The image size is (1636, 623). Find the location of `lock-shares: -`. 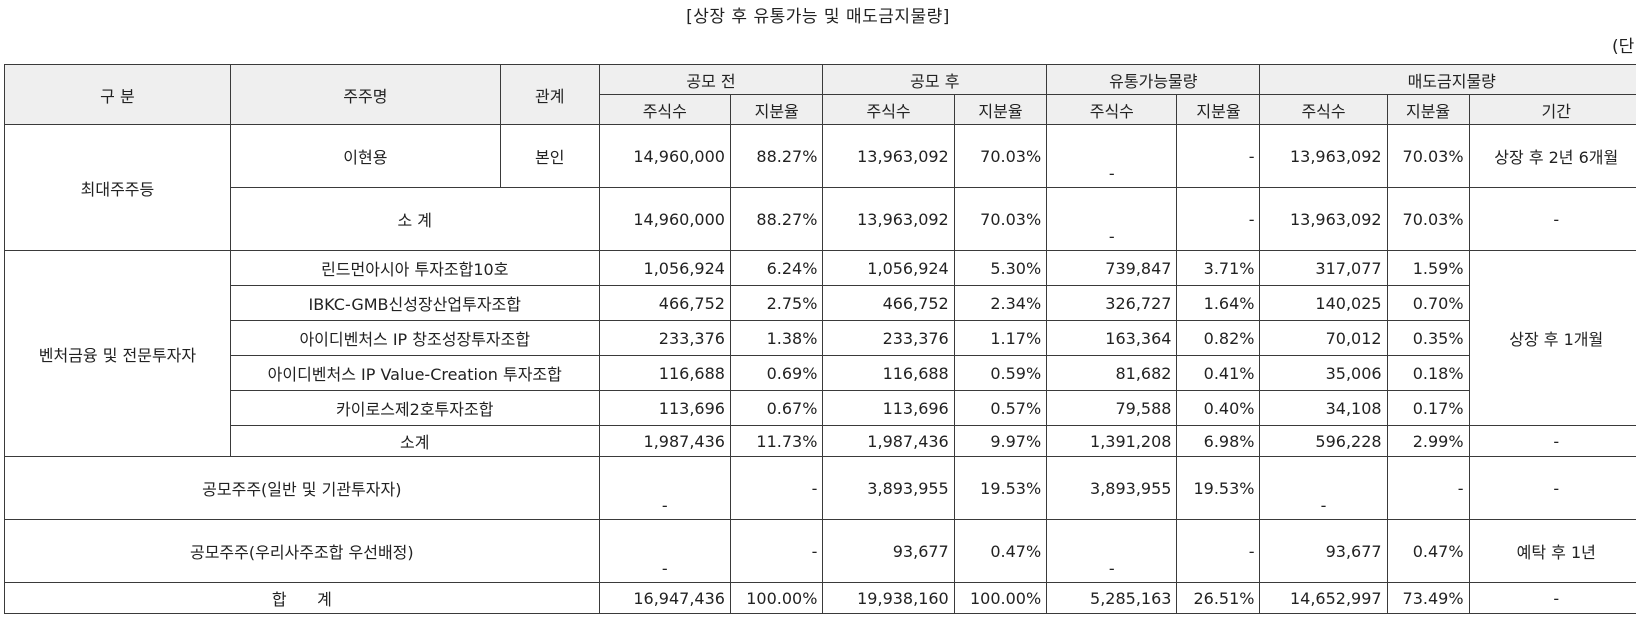

lock-shares: - is located at coordinates (1323, 488).